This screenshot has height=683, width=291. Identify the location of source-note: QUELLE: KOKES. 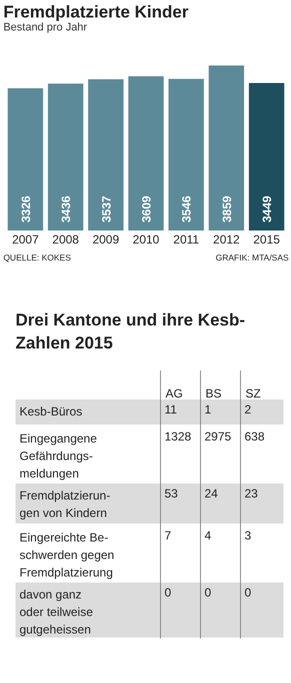
(37, 257).